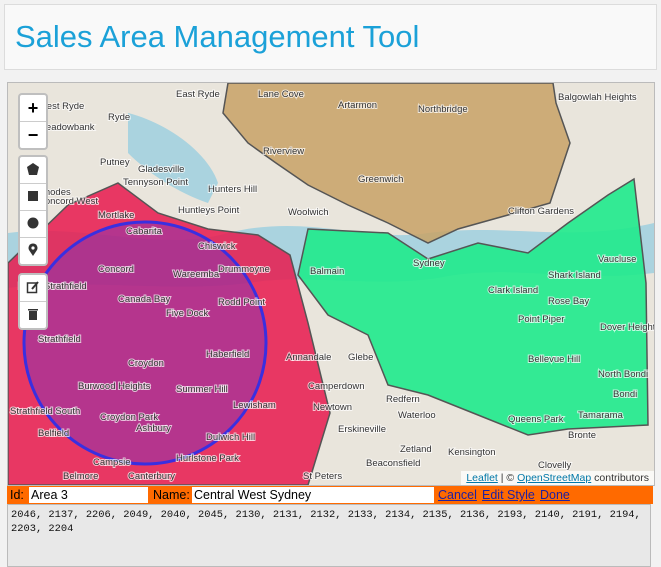 This screenshot has height=567, width=661. Describe the element at coordinates (217, 246) in the screenshot. I see `map-label: Chiswick` at that location.